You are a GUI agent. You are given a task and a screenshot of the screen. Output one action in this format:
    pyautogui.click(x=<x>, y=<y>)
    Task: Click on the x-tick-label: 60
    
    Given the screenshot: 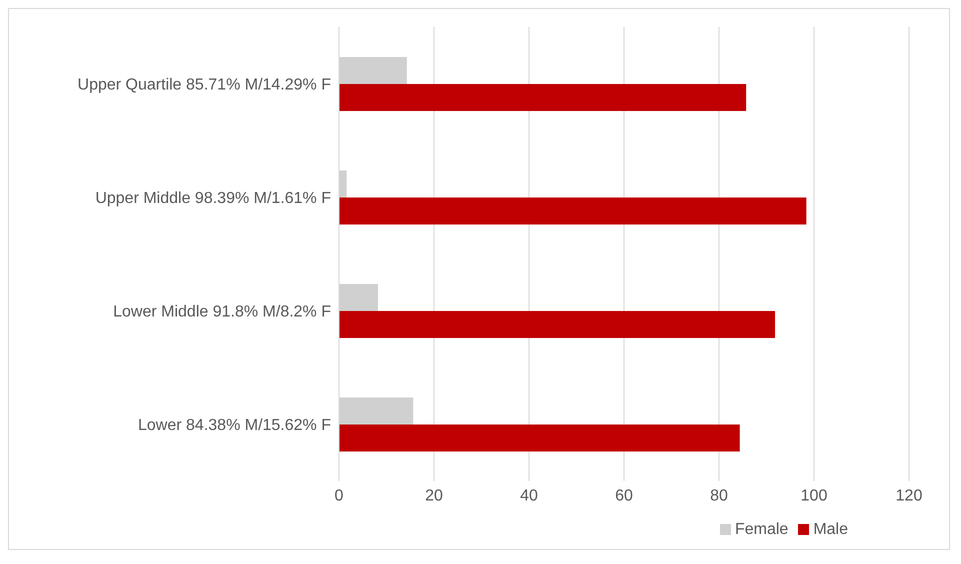 What is the action you would take?
    pyautogui.click(x=624, y=495)
    